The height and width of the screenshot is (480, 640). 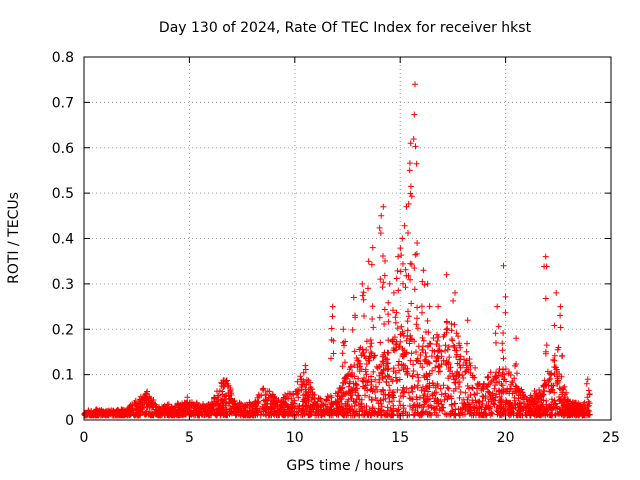 What do you see at coordinates (63, 58) in the screenshot?
I see `y-tick-label: 0.8` at bounding box center [63, 58].